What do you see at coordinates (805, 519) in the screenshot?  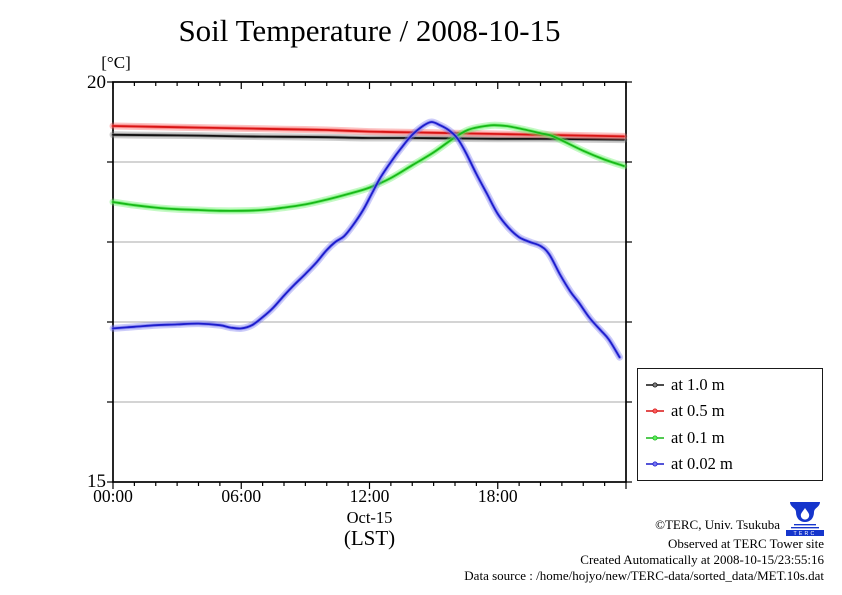 I see `terc-logo: TERC` at bounding box center [805, 519].